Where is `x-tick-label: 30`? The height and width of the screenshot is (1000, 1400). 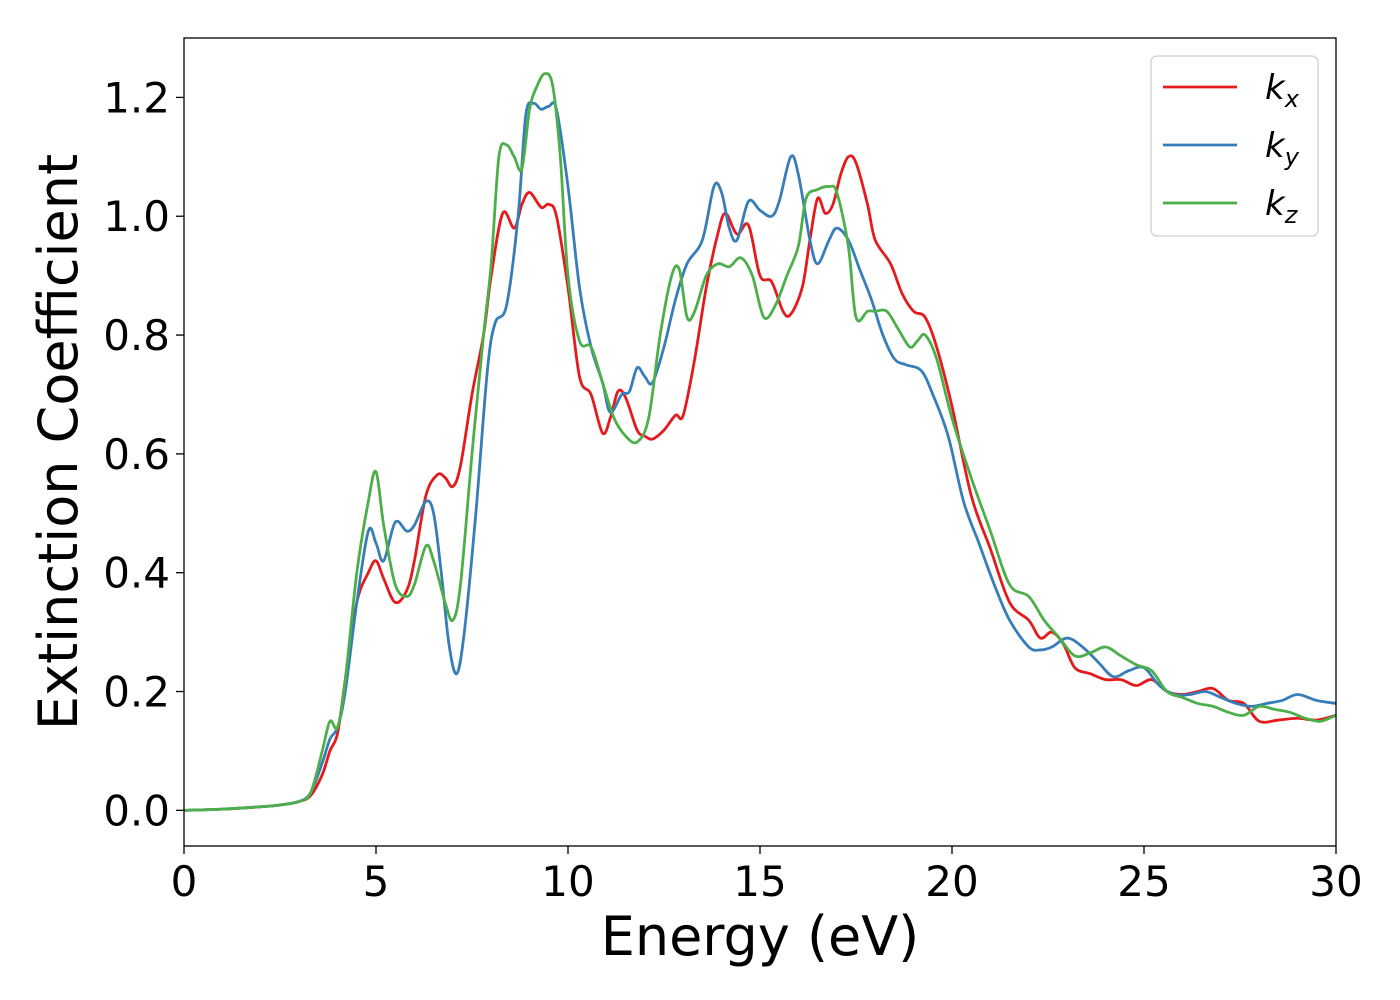
x-tick-label: 30 is located at coordinates (1335, 881).